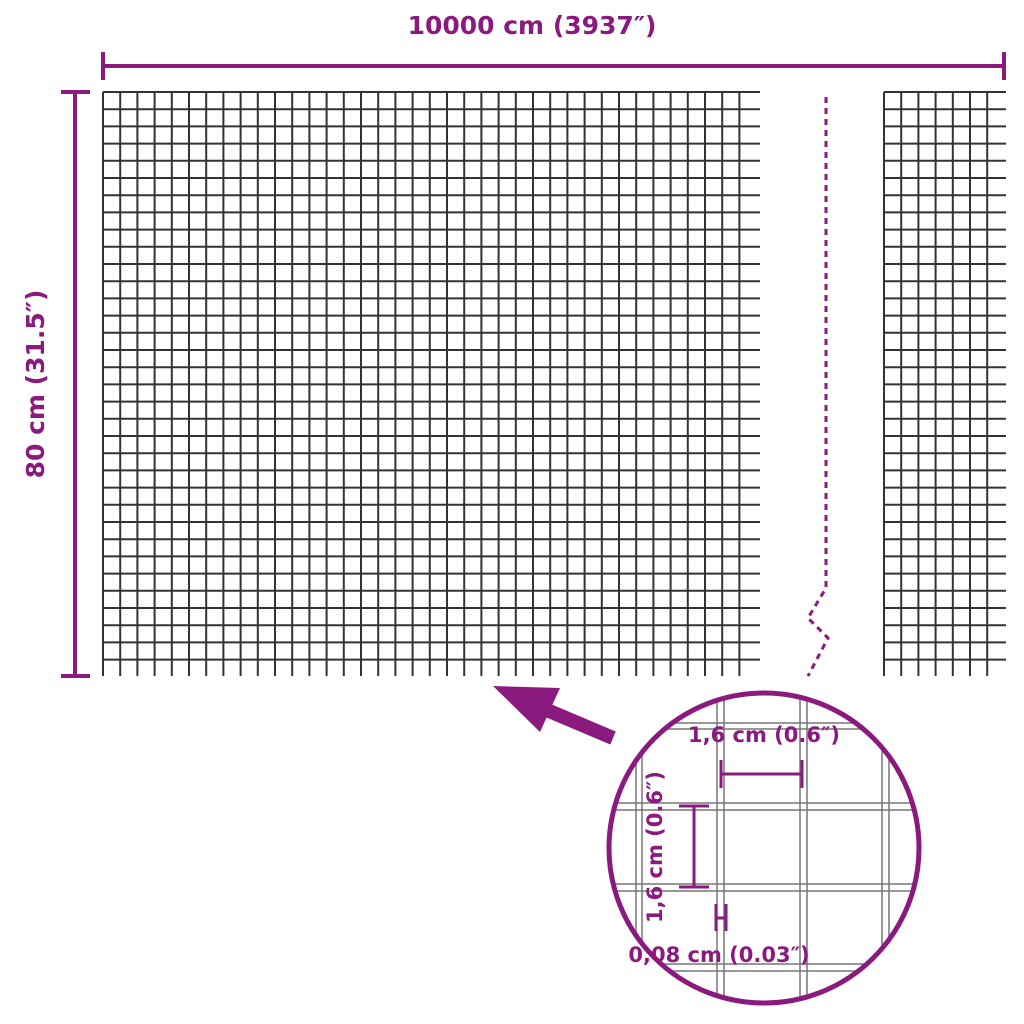  Describe the element at coordinates (75, 384) in the screenshot. I see `height-dimension` at that location.